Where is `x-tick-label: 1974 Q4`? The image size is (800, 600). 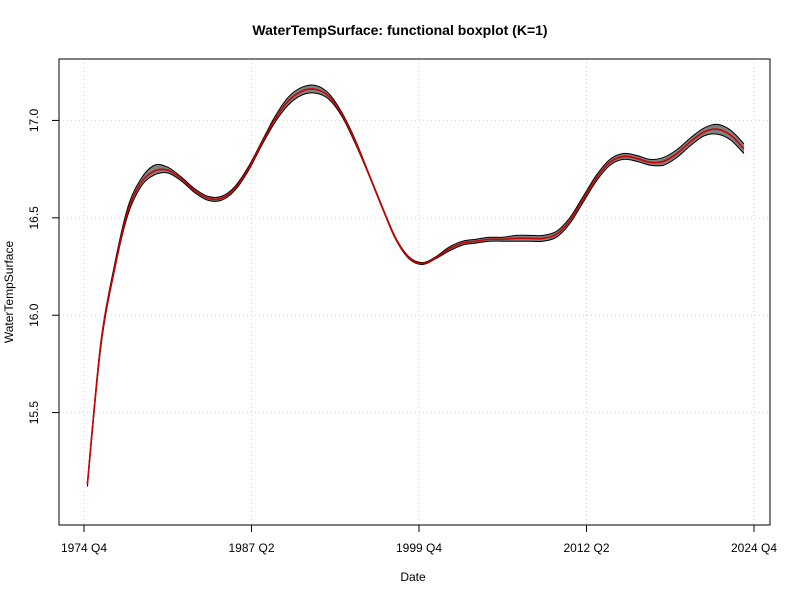 x-tick-label: 1974 Q4 is located at coordinates (84, 548).